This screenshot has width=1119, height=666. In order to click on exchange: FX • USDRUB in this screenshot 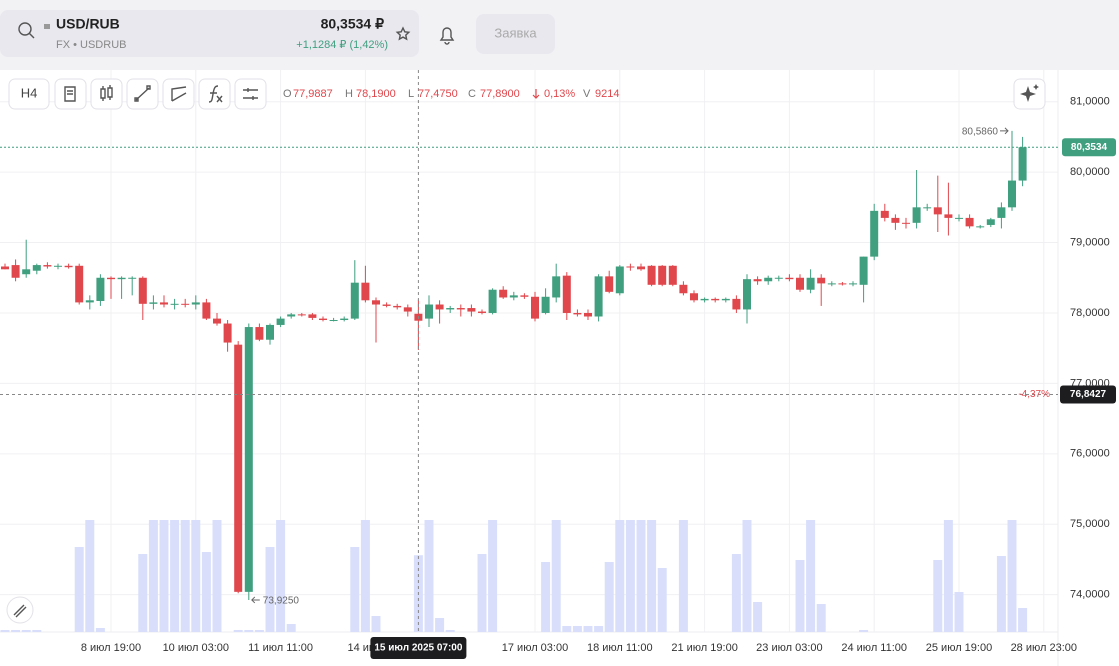, I will do `click(91, 45)`.